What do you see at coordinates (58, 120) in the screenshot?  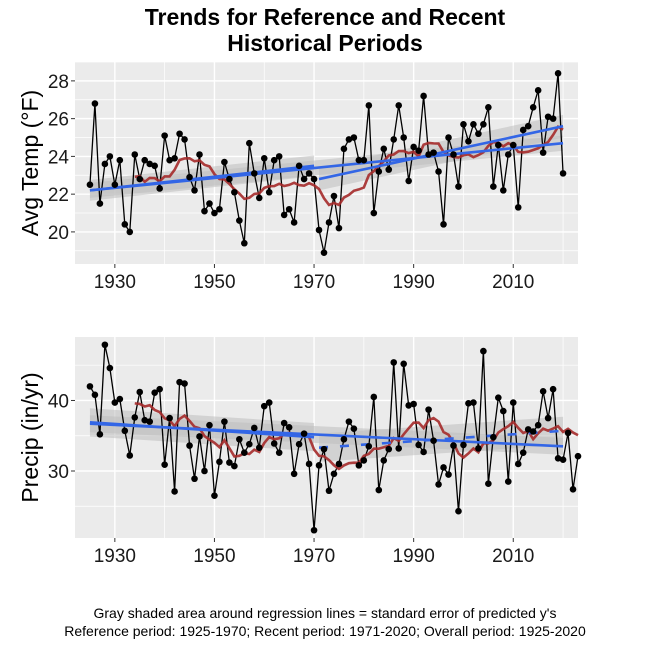 I see `y-tick-label: 26` at bounding box center [58, 120].